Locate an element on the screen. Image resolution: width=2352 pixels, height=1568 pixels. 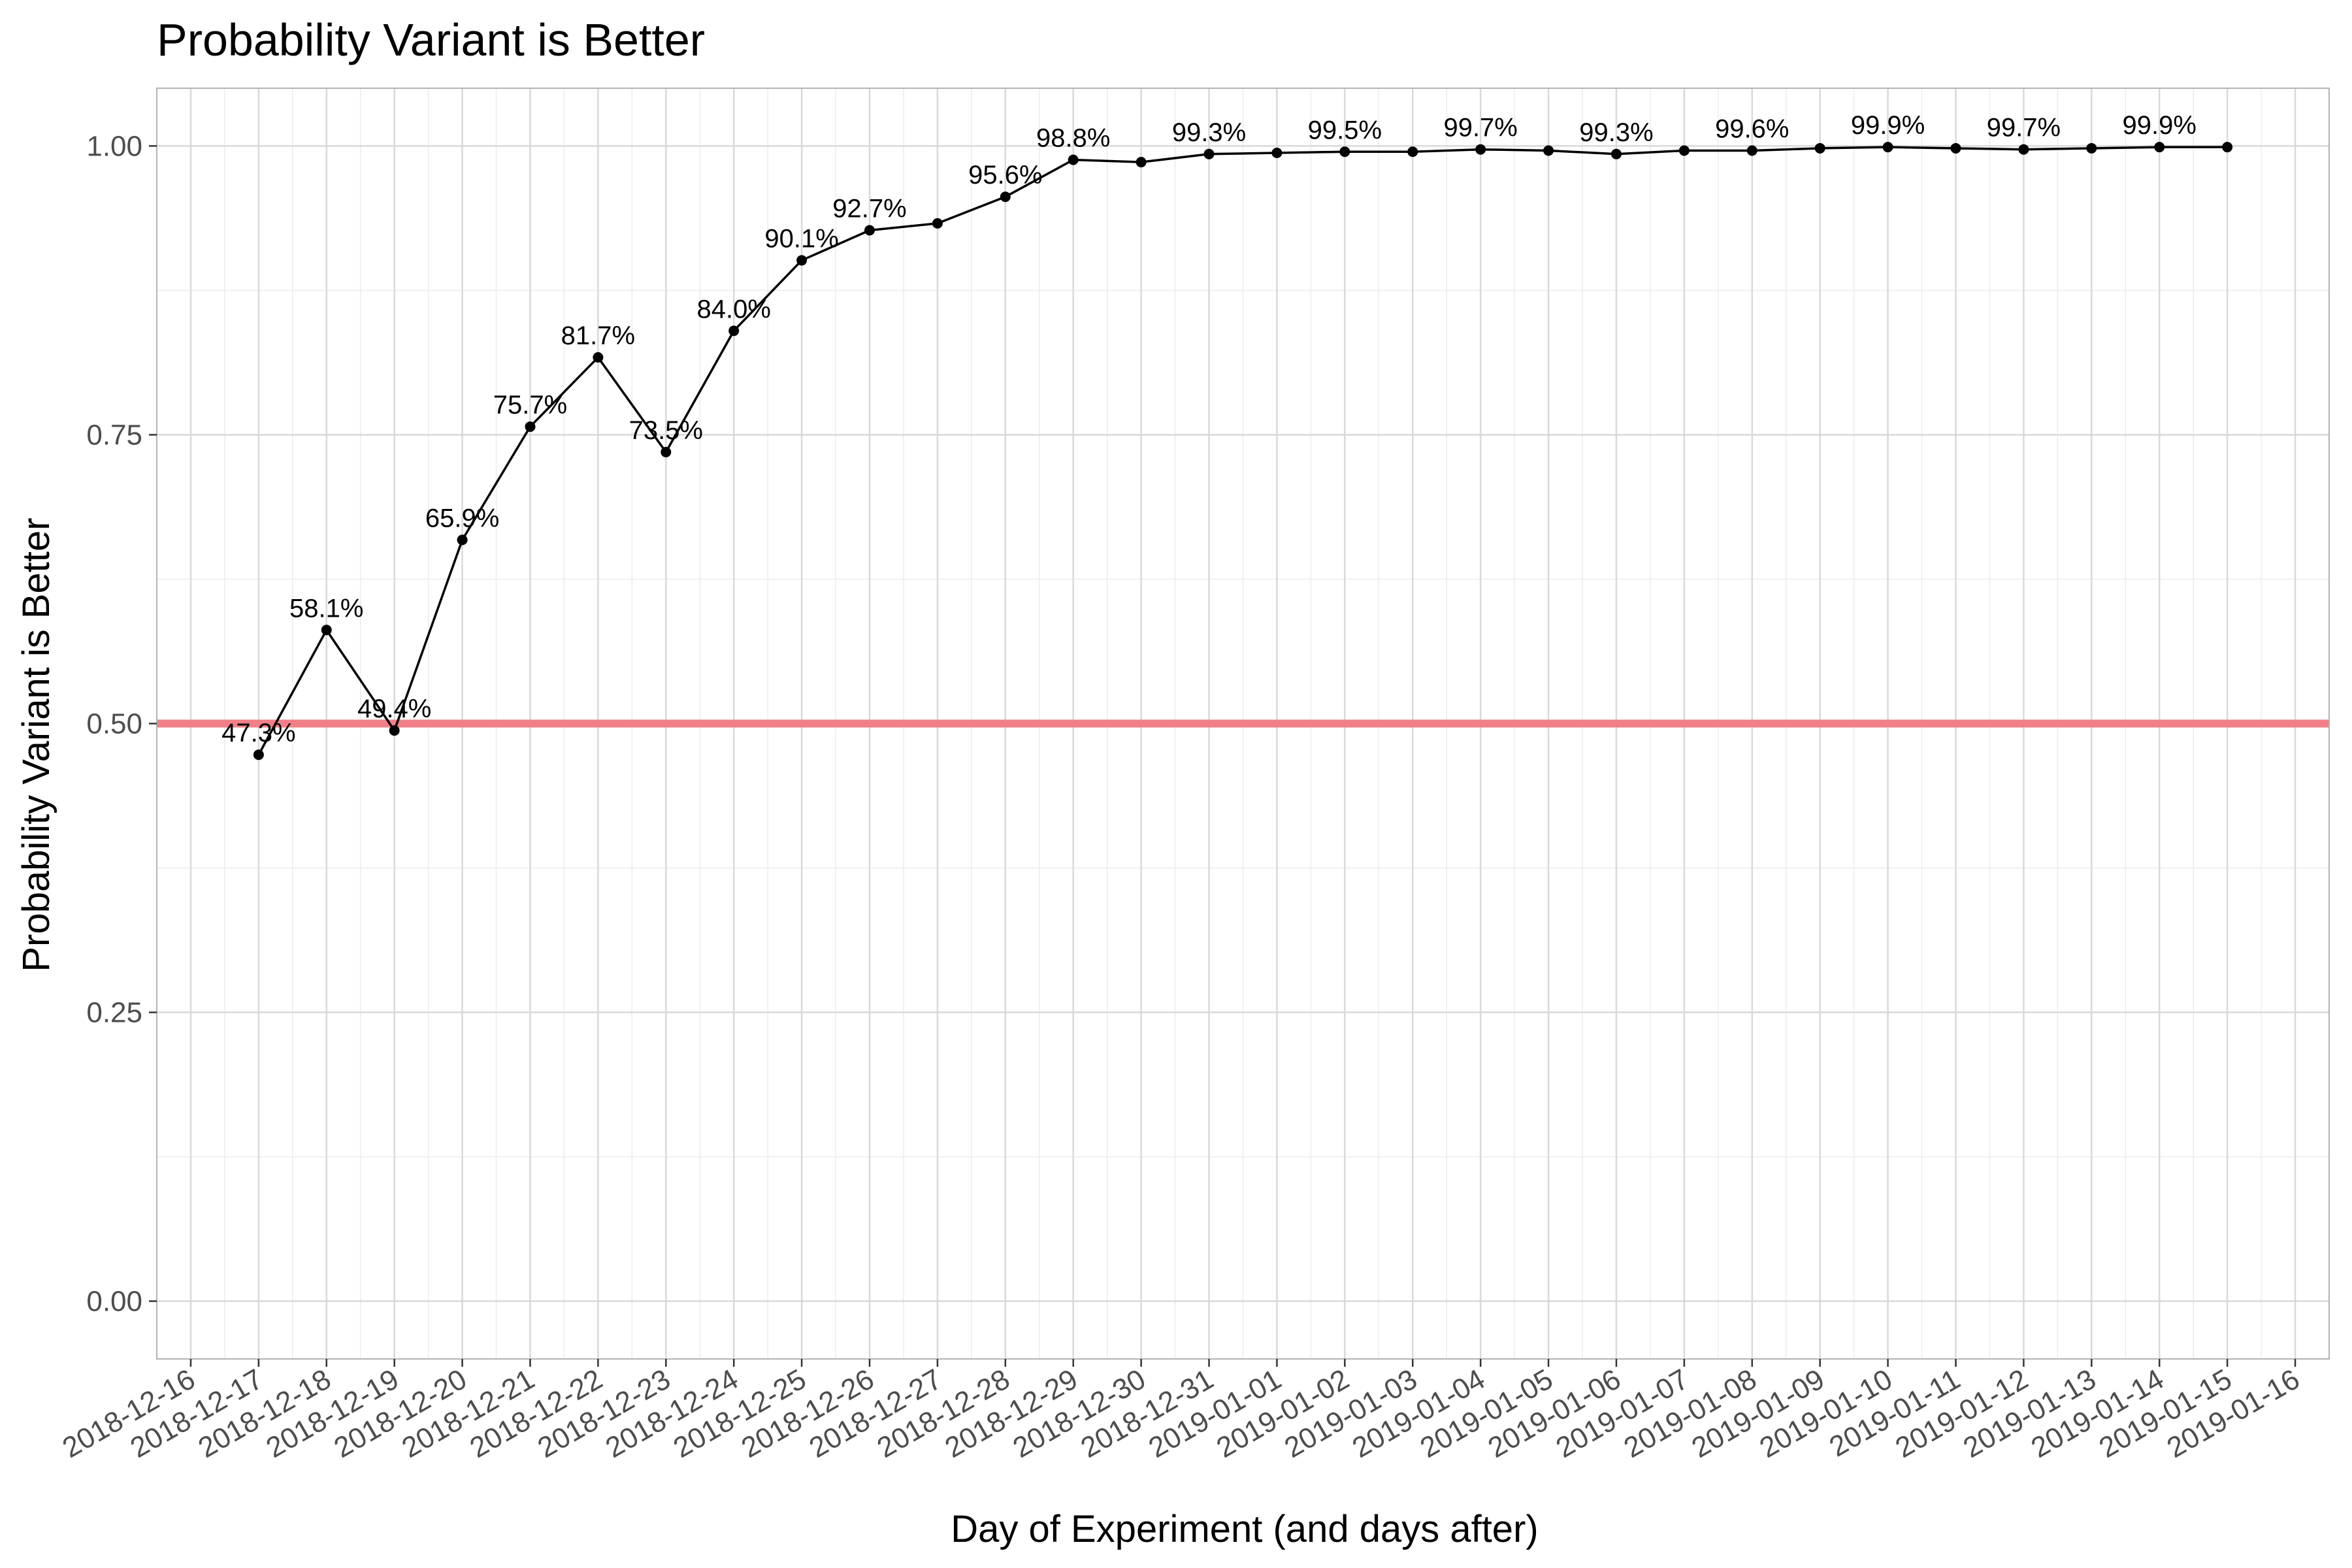
data-label: 47.3% is located at coordinates (258, 733).